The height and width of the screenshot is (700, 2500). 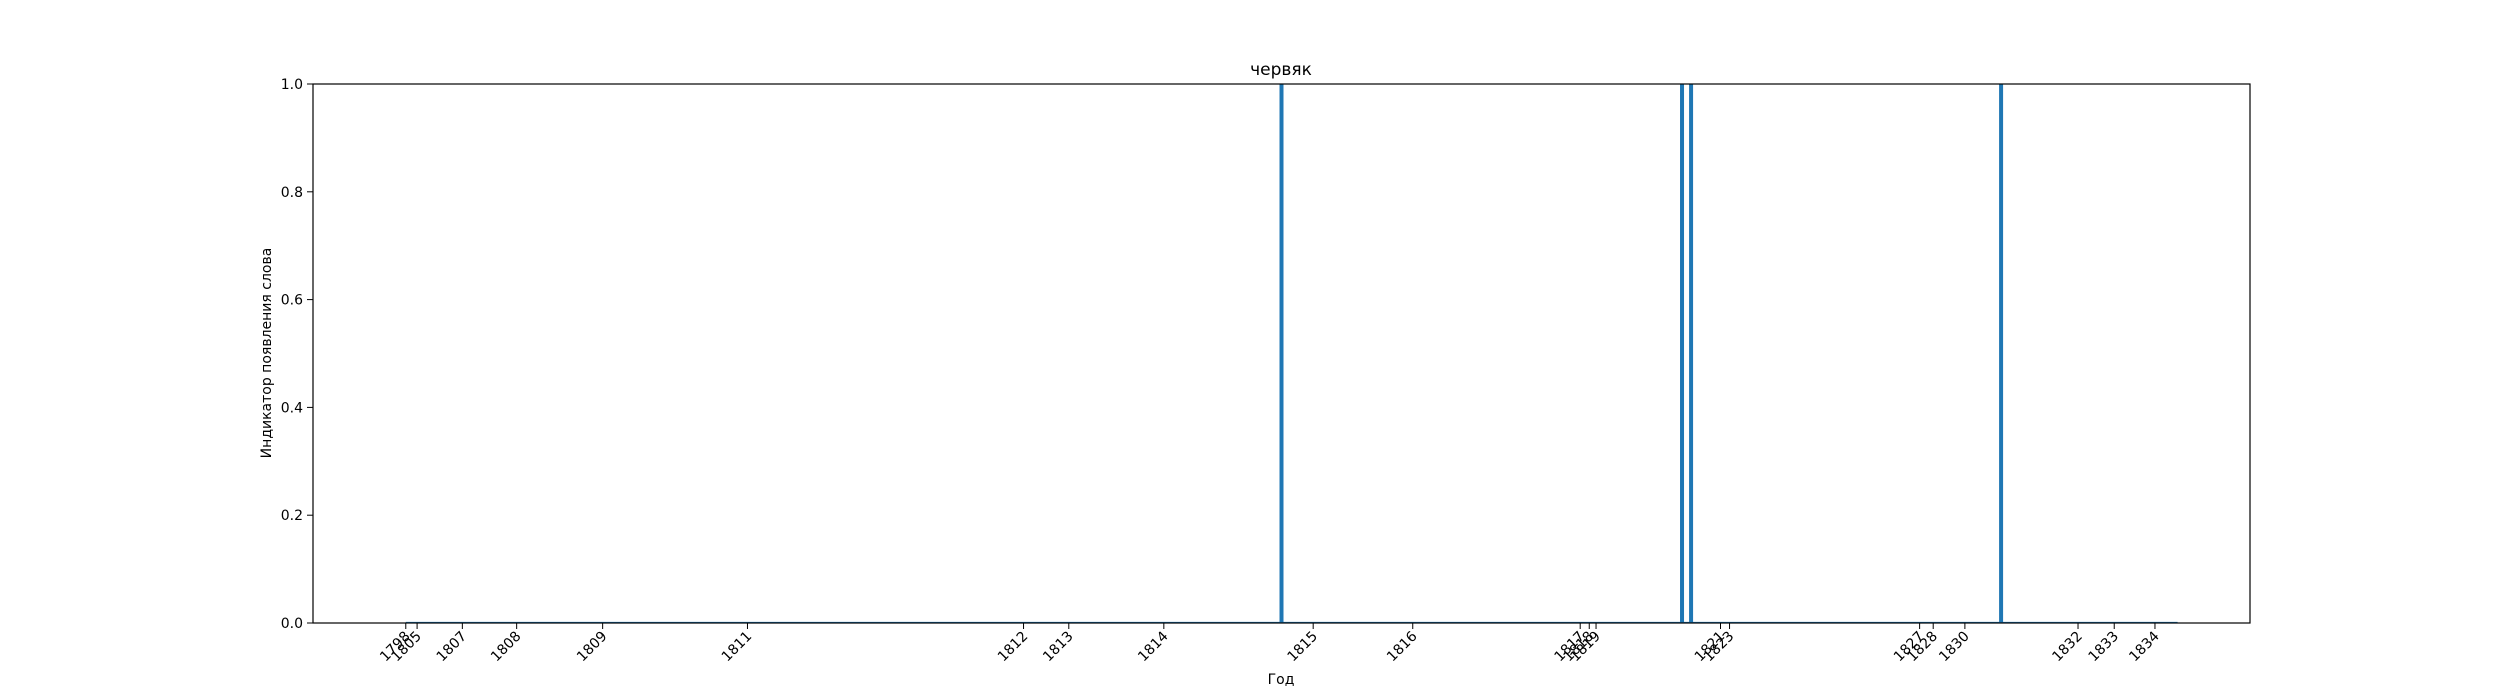 What do you see at coordinates (1058, 647) in the screenshot?
I see `x-tick-label: 1813` at bounding box center [1058, 647].